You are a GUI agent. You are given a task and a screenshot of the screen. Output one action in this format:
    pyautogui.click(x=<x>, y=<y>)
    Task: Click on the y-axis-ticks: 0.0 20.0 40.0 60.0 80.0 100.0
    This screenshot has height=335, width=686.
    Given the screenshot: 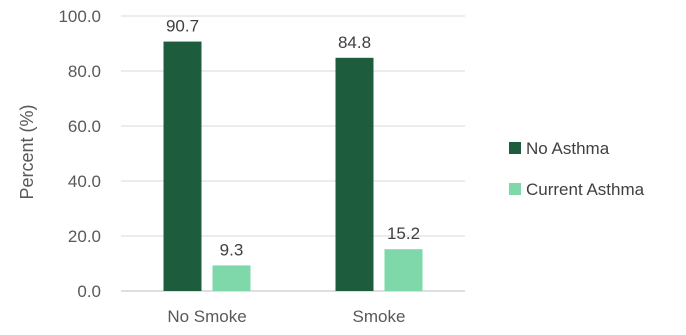 What is the action you would take?
    pyautogui.click(x=79, y=154)
    